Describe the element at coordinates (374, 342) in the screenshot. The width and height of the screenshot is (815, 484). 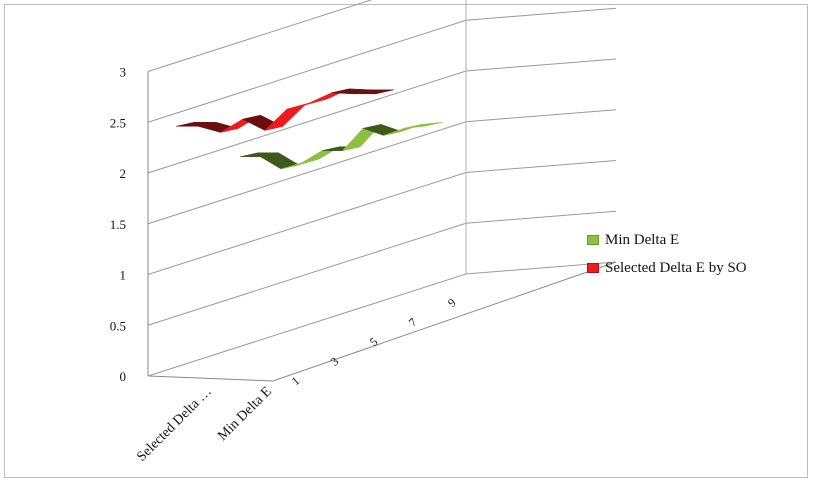
I see `x-tick-label: 5` at that location.